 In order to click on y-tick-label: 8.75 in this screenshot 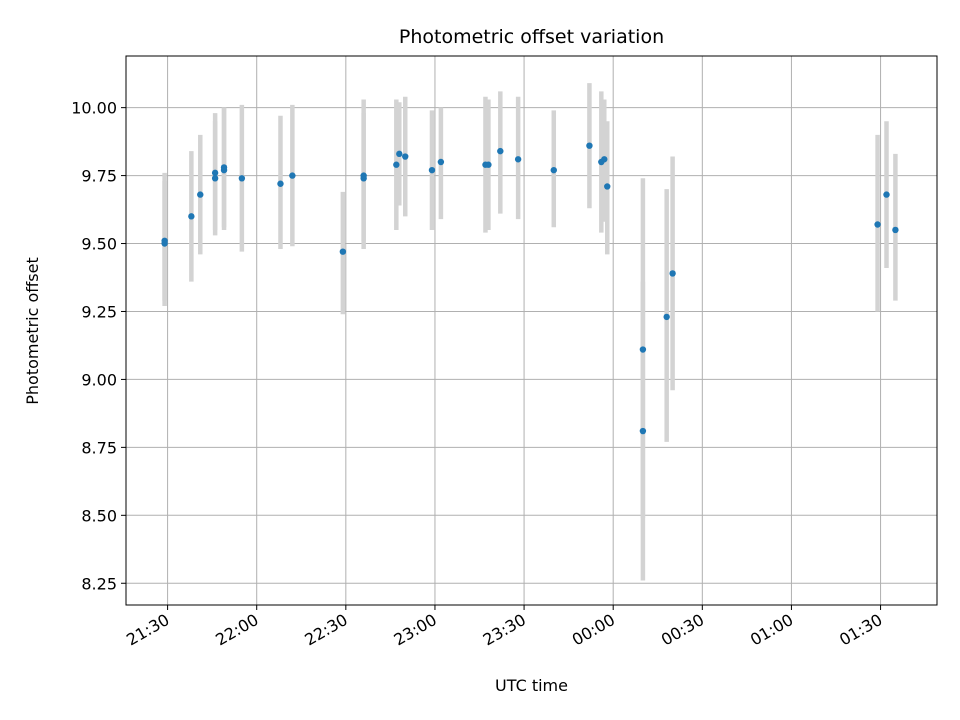, I will do `click(99, 447)`.